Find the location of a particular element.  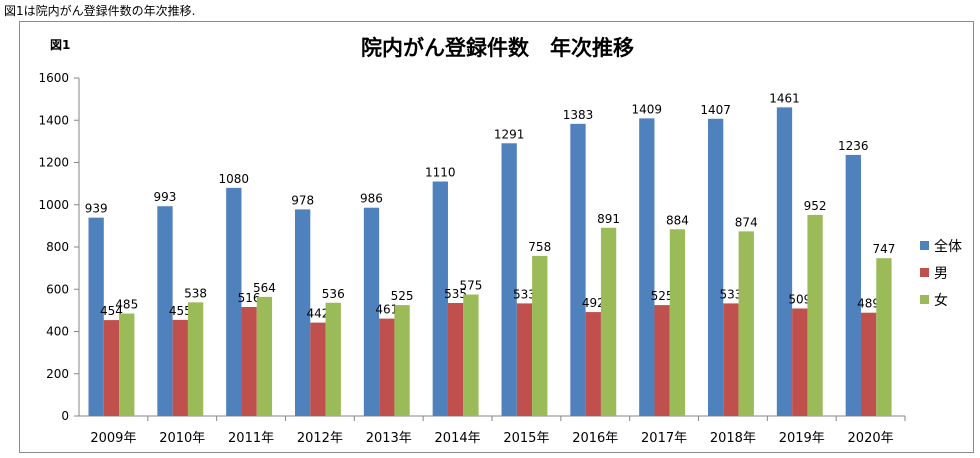

x-tick-label: 2013年 is located at coordinates (389, 438).